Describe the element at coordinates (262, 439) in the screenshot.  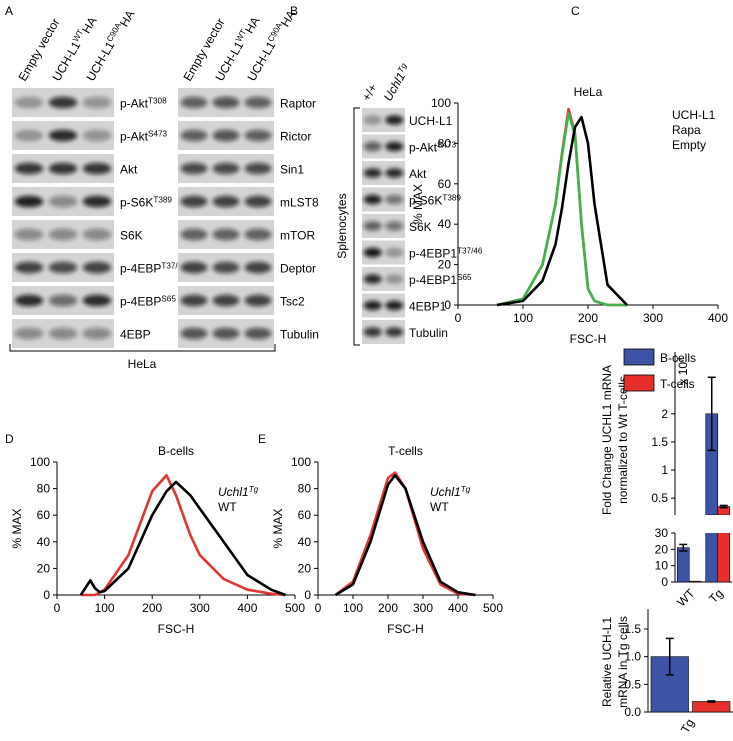
I see `panel-label: E` at that location.